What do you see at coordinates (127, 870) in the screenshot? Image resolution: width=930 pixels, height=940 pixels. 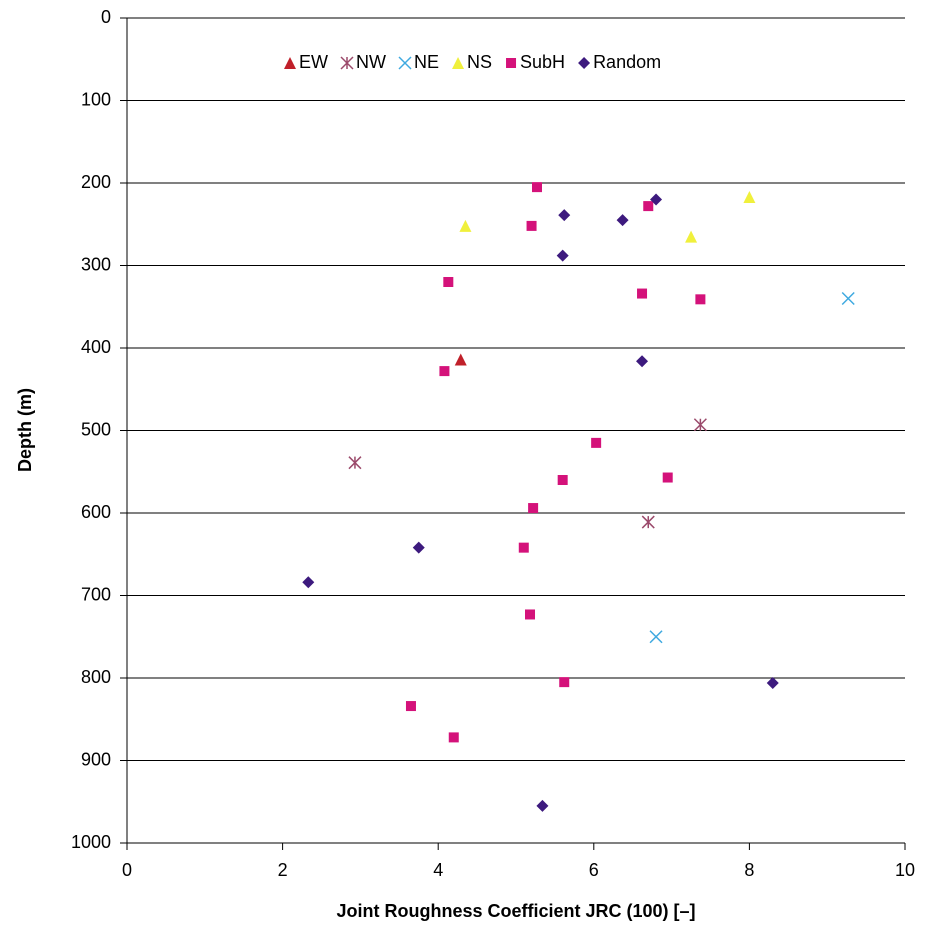 I see `x-tick-label: 0` at bounding box center [127, 870].